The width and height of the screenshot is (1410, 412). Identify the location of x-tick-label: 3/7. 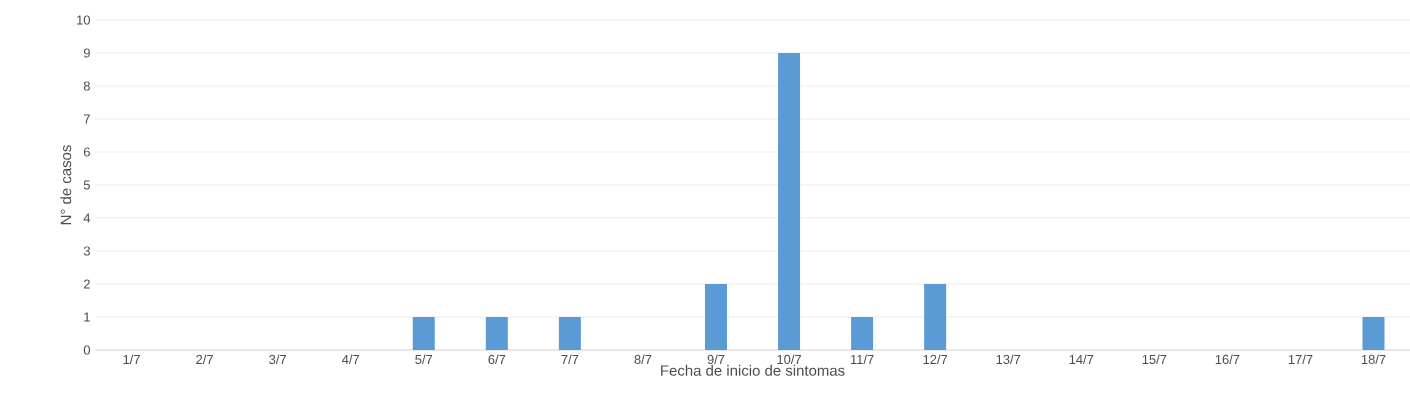
(277, 359).